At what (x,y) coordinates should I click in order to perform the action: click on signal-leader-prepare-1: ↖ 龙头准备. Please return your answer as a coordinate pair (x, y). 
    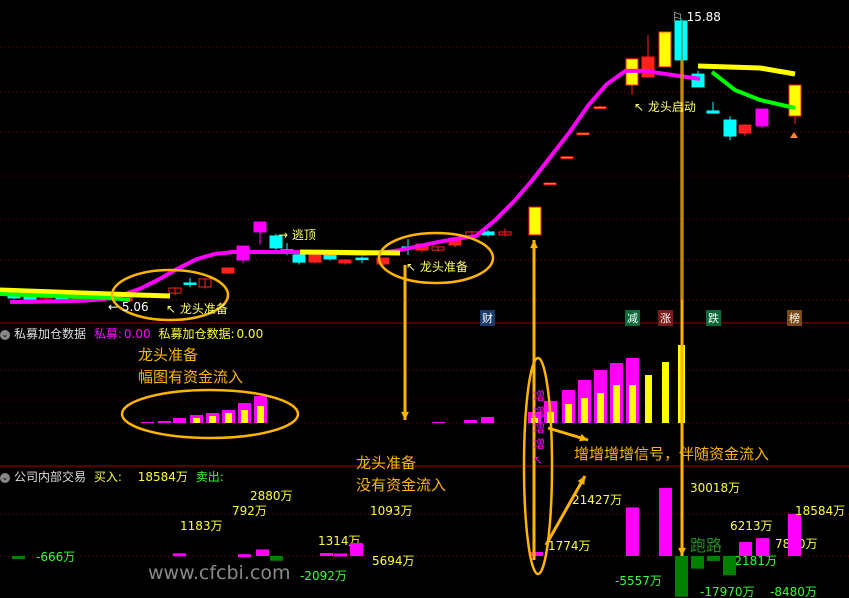
    Looking at the image, I should click on (197, 309).